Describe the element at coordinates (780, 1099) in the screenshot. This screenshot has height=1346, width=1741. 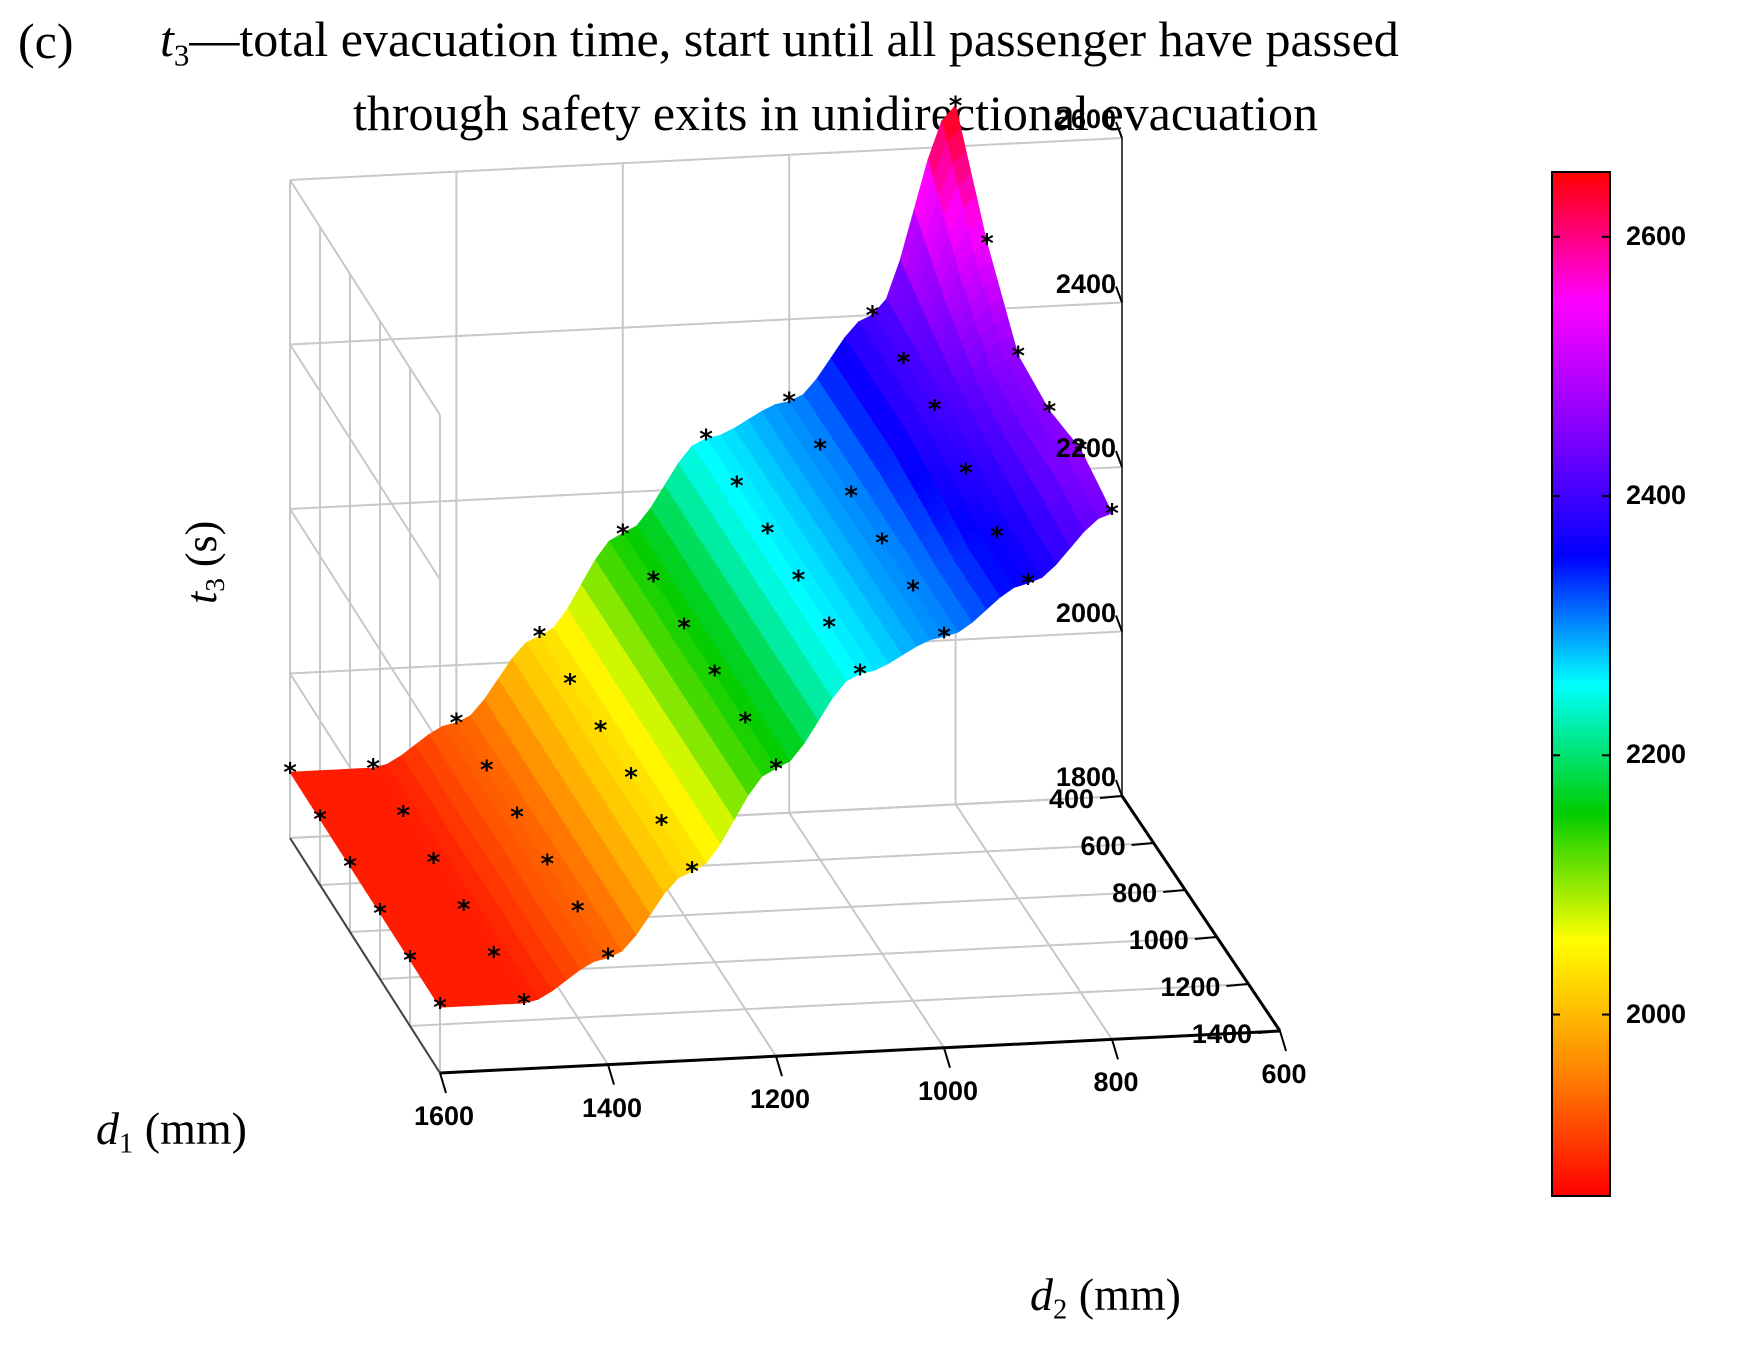
I see `x-tick-label: 1200` at that location.